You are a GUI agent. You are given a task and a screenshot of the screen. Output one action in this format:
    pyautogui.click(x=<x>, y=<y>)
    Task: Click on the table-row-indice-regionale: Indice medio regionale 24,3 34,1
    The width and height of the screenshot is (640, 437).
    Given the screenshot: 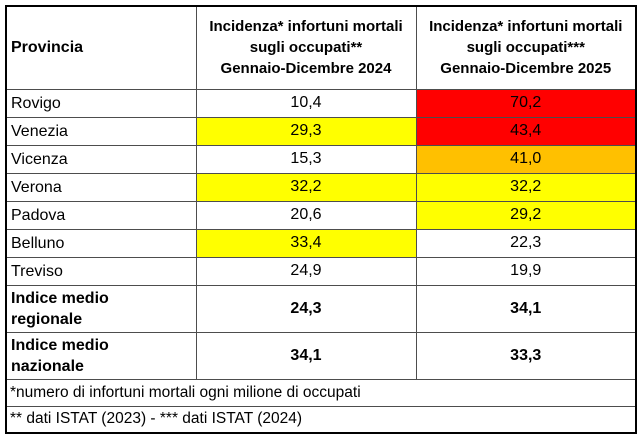 What is the action you would take?
    pyautogui.click(x=321, y=308)
    